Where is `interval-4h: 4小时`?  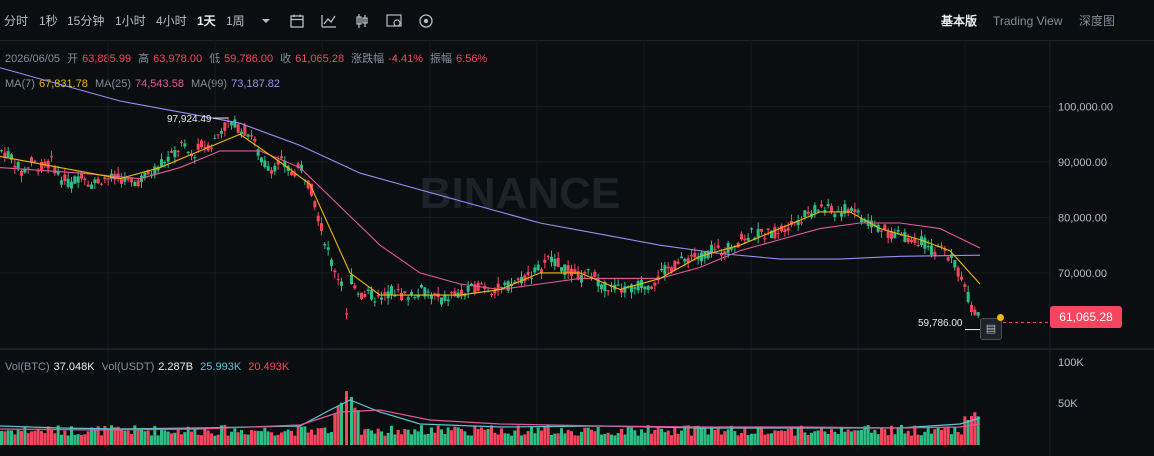
interval-4h: 4小时 is located at coordinates (171, 21).